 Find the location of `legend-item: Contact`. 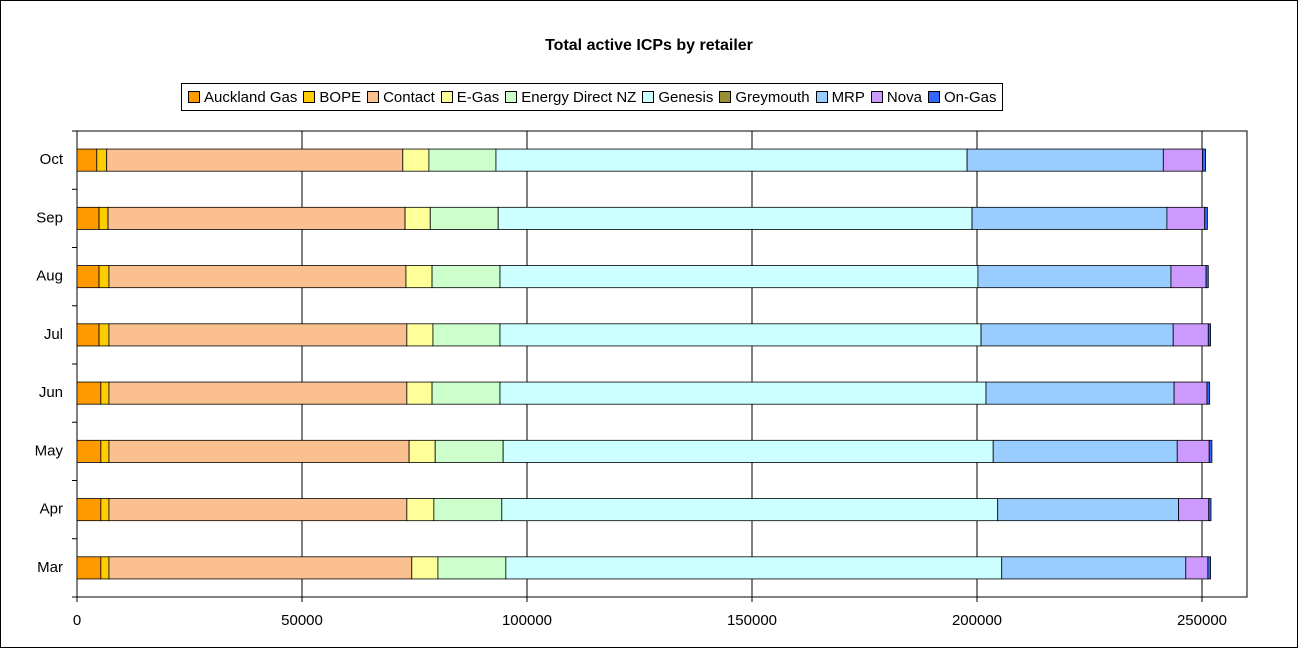

legend-item: Contact is located at coordinates (401, 97).